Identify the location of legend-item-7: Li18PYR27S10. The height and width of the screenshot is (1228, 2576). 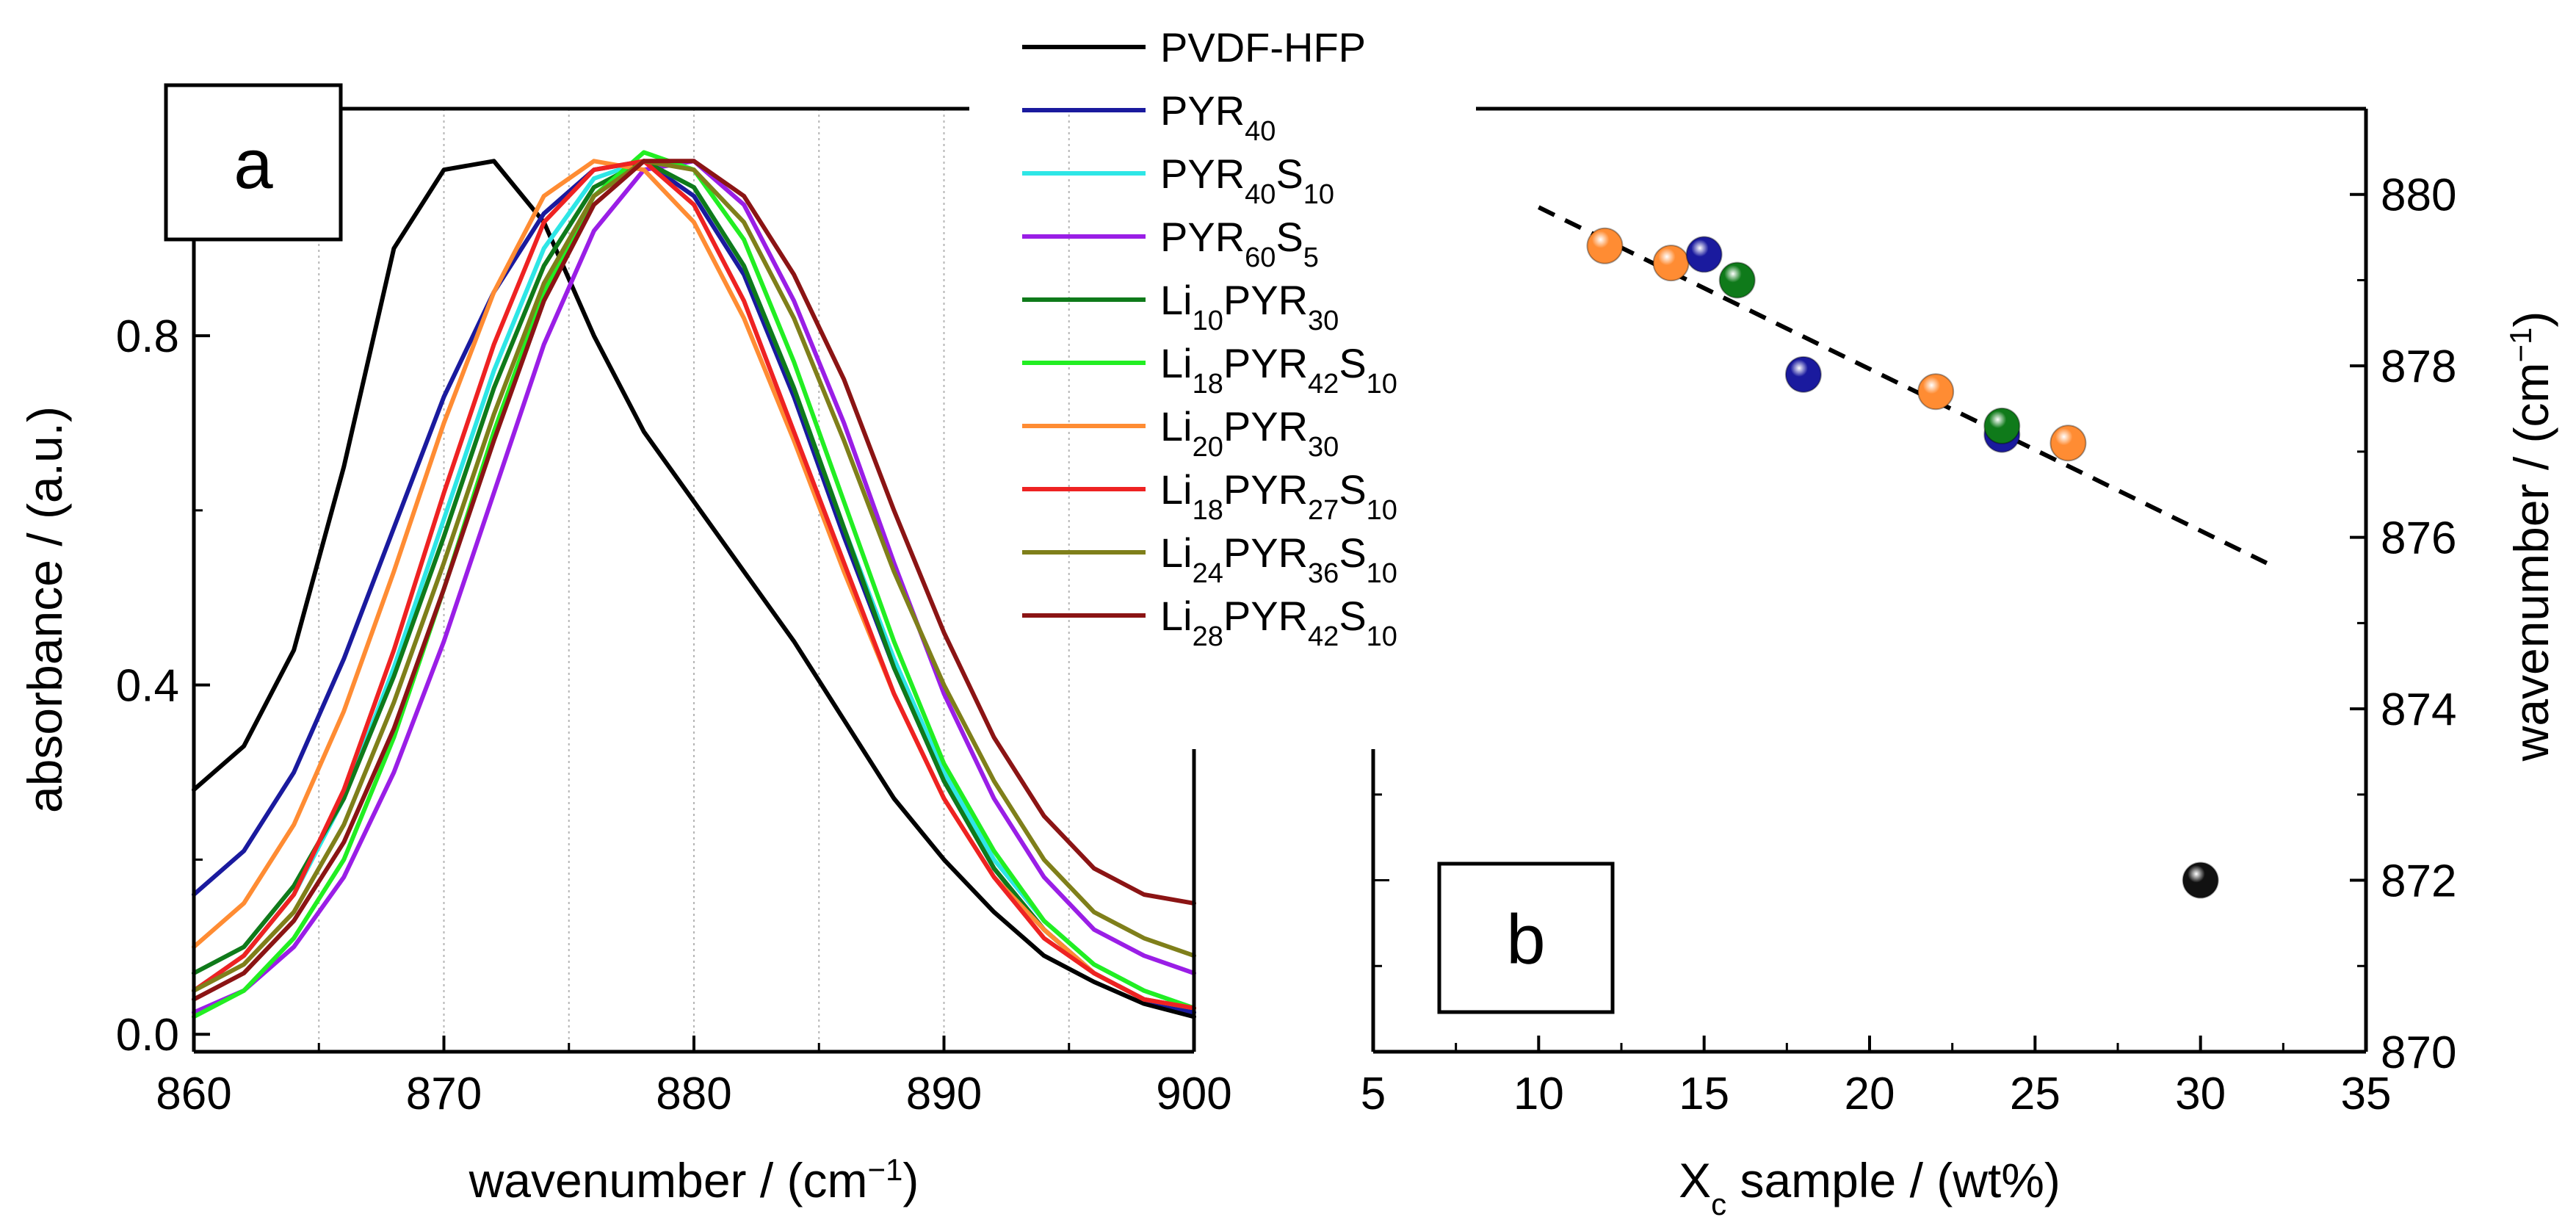
(1278, 496).